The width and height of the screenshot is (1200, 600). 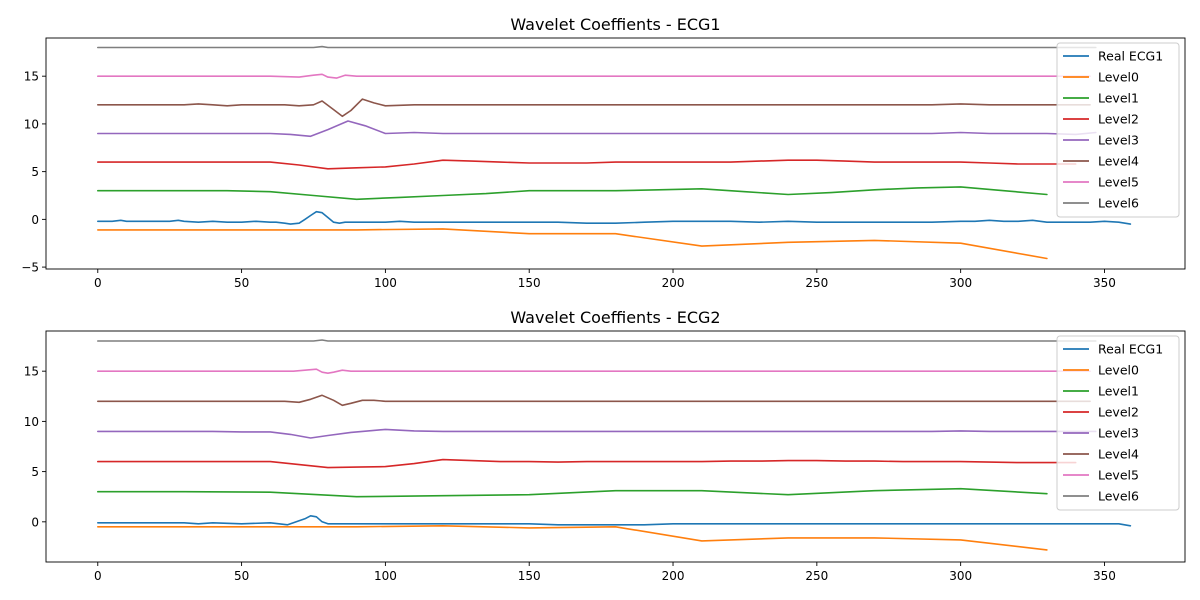 I want to click on chart-title: Wavelet Coeffients - ECG2, so click(x=615, y=317).